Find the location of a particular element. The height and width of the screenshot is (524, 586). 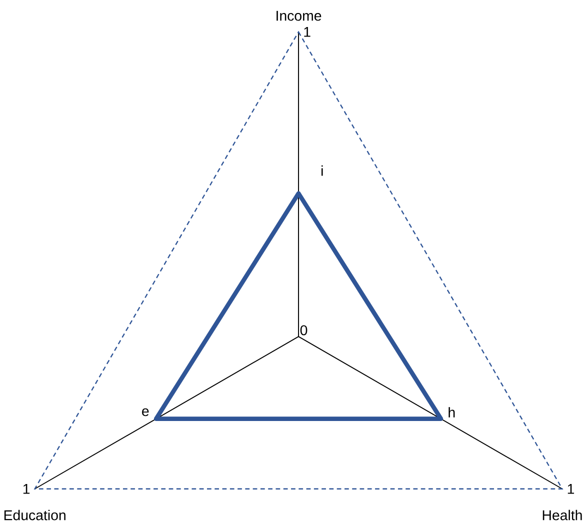

text: e is located at coordinates (145, 412).